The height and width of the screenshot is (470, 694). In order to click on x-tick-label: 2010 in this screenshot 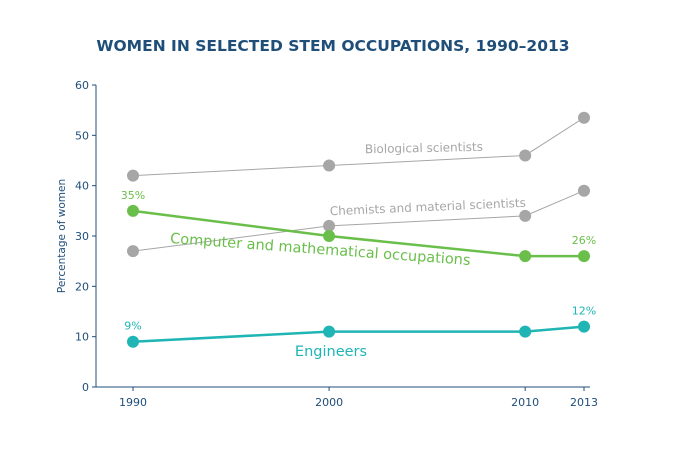, I will do `click(525, 402)`.